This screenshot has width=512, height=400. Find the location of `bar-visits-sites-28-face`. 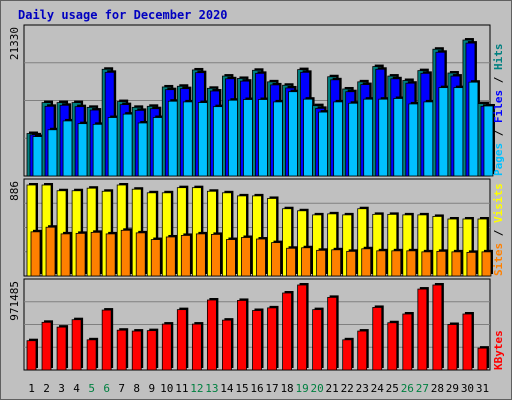

bar-visits-sites-28-face is located at coordinates (441, 263).